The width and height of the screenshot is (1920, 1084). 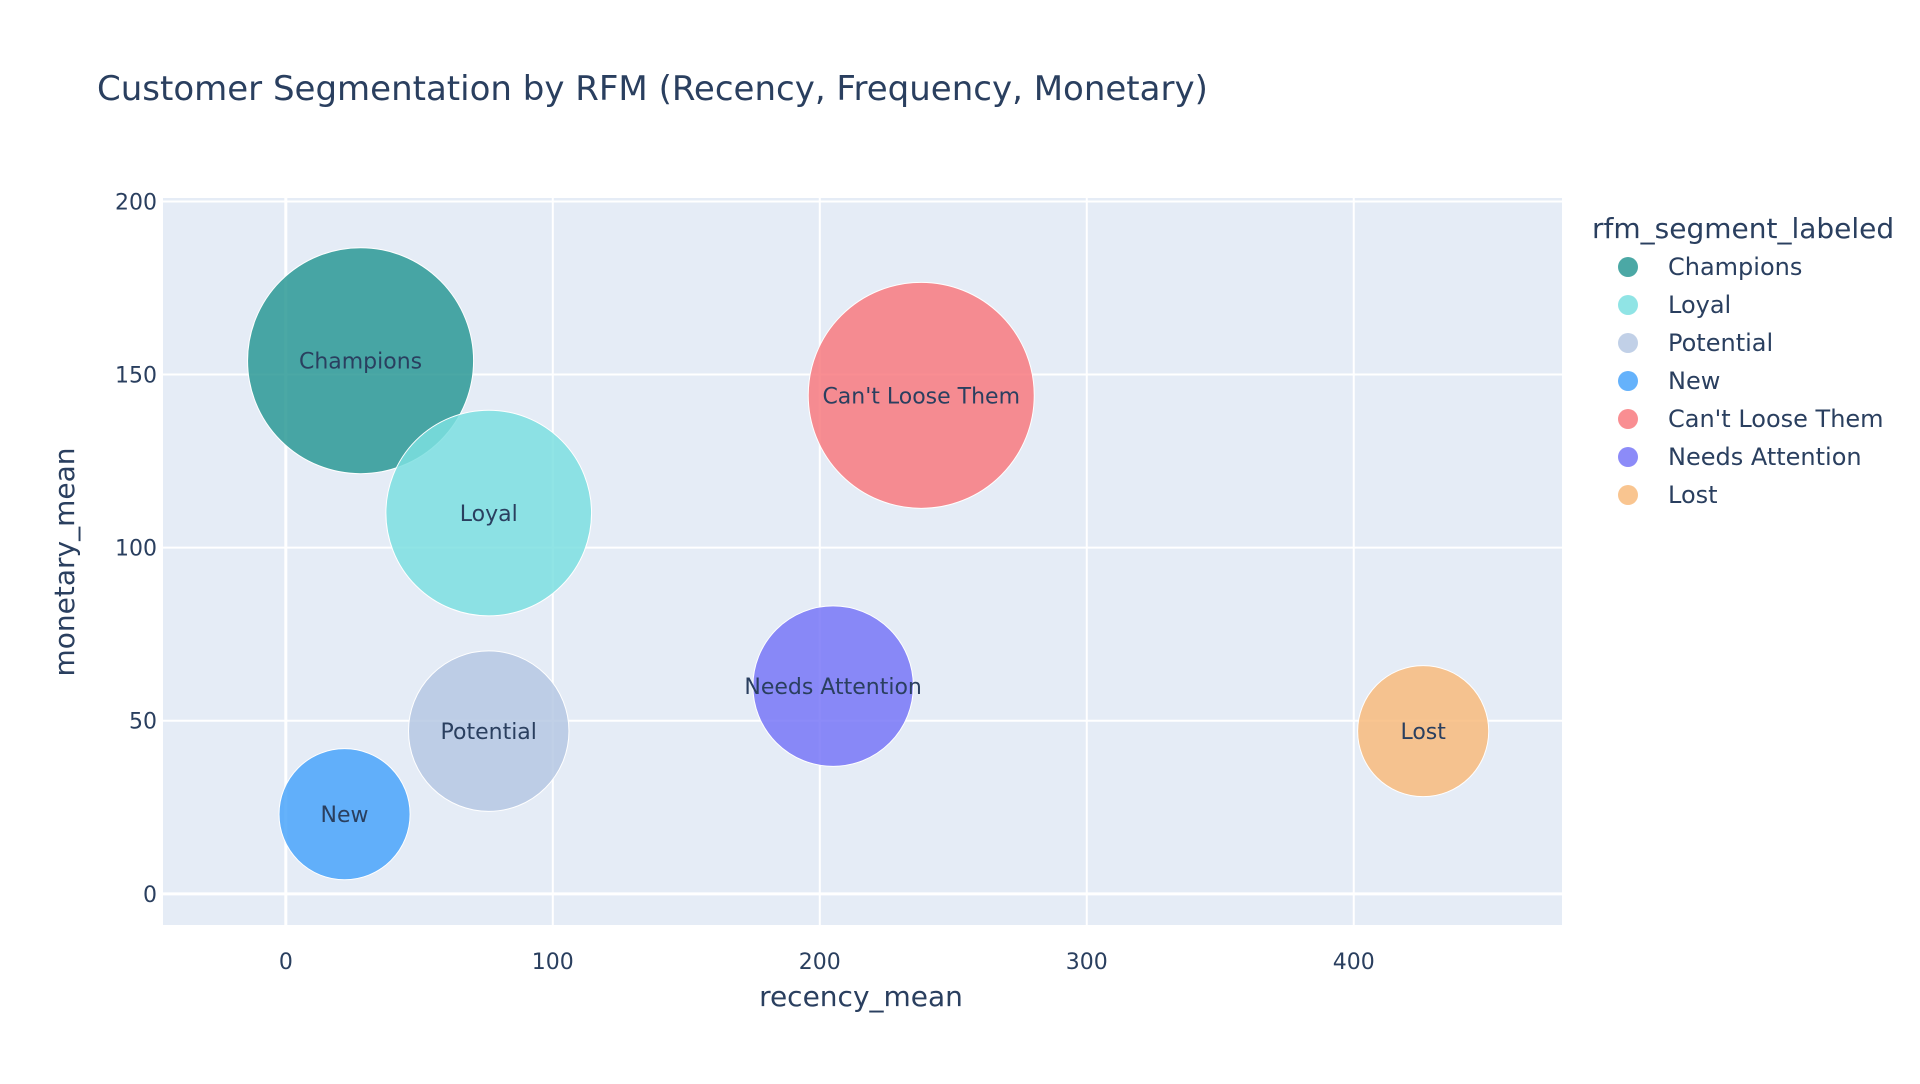 I want to click on x-axis-title: recency_mean, so click(x=861, y=996).